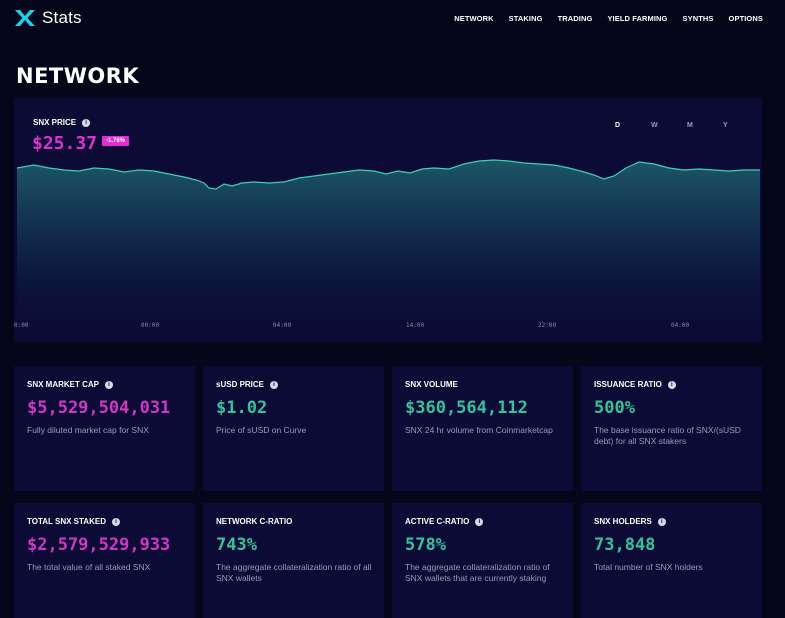 Image resolution: width=785 pixels, height=618 pixels. What do you see at coordinates (547, 325) in the screenshot?
I see `x-tick-label: 22:00` at bounding box center [547, 325].